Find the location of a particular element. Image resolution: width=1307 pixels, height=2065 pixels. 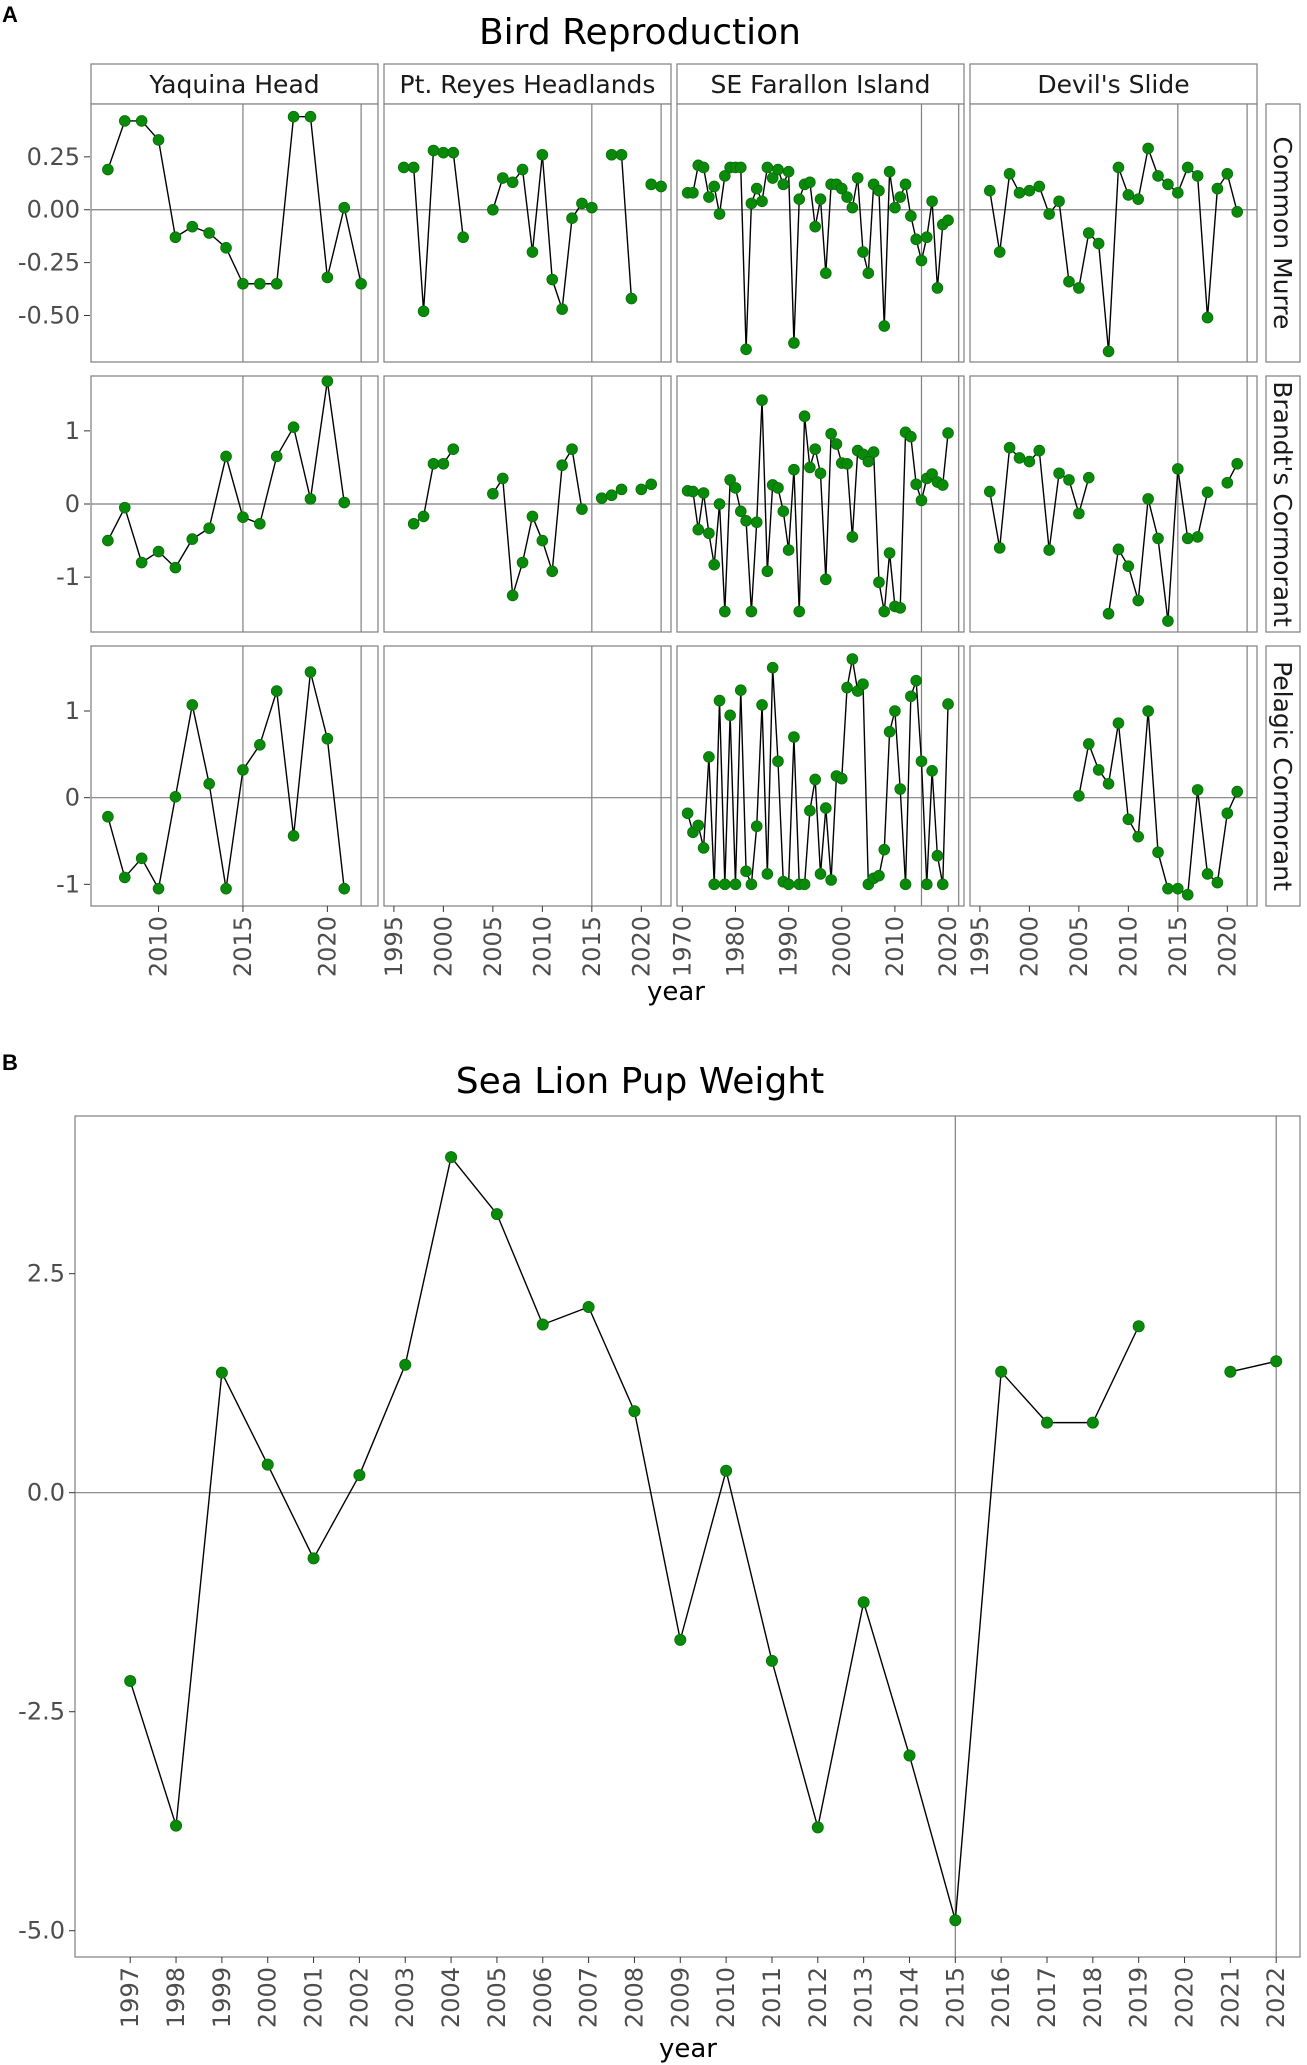

series-point-2019 is located at coordinates (942, 485).